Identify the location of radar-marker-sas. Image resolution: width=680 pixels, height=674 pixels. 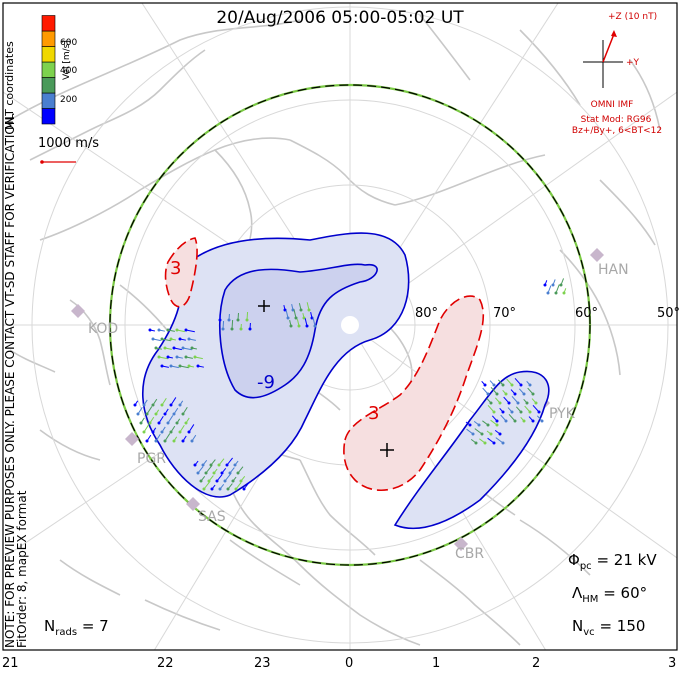
(193, 504).